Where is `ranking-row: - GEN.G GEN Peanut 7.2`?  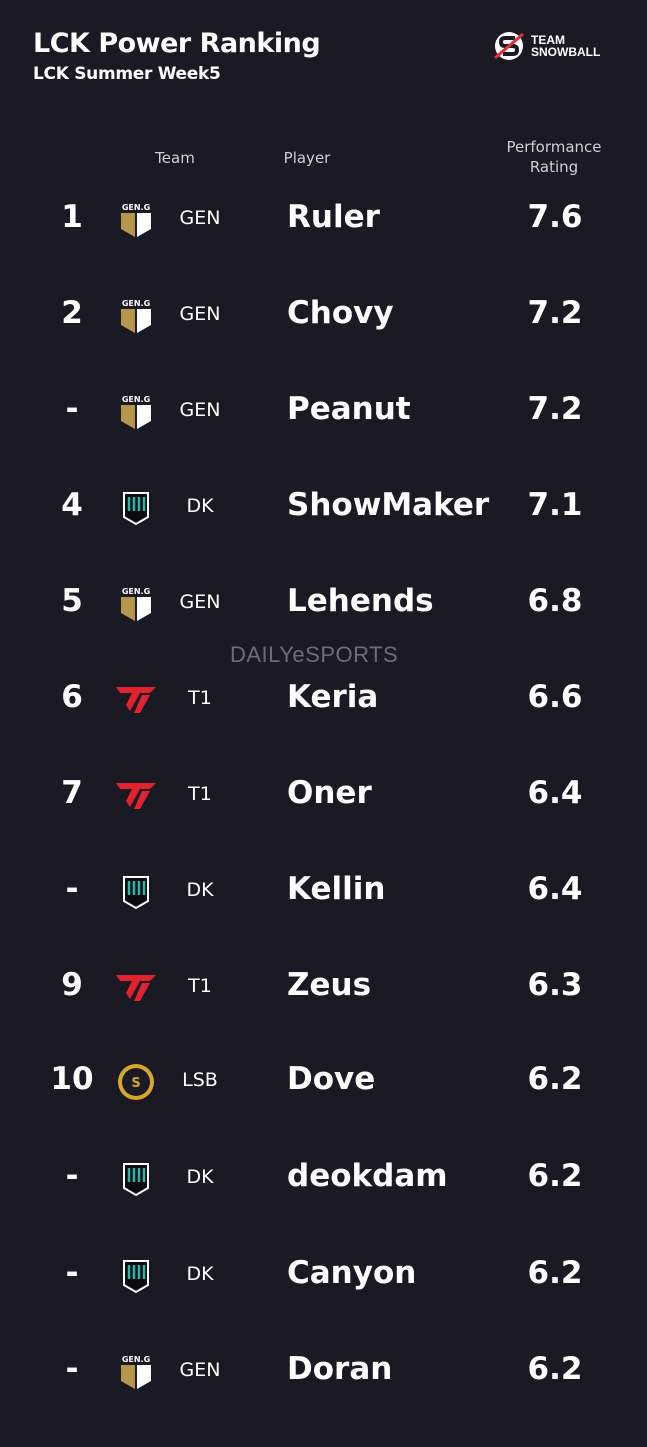 ranking-row: - GEN.G GEN Peanut 7.2 is located at coordinates (323, 411).